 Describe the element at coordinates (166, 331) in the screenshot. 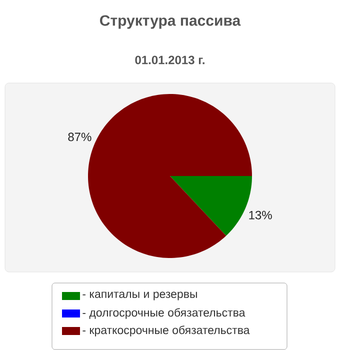

I see `legend-label: - краткосрочные обязательства` at that location.